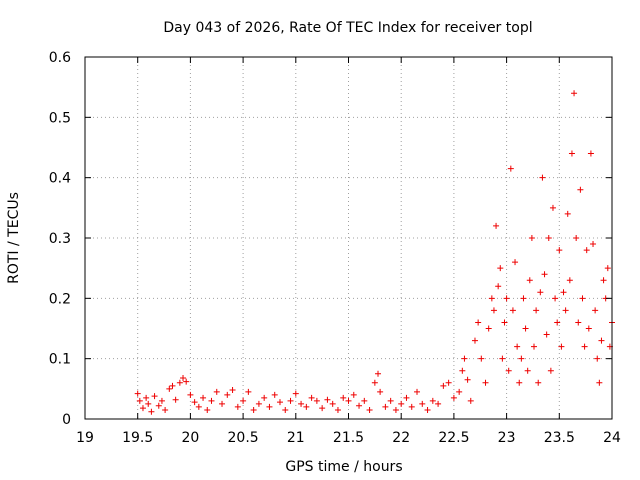 The image size is (640, 480). I want to click on x-axis-label: GPS time / hours, so click(343, 467).